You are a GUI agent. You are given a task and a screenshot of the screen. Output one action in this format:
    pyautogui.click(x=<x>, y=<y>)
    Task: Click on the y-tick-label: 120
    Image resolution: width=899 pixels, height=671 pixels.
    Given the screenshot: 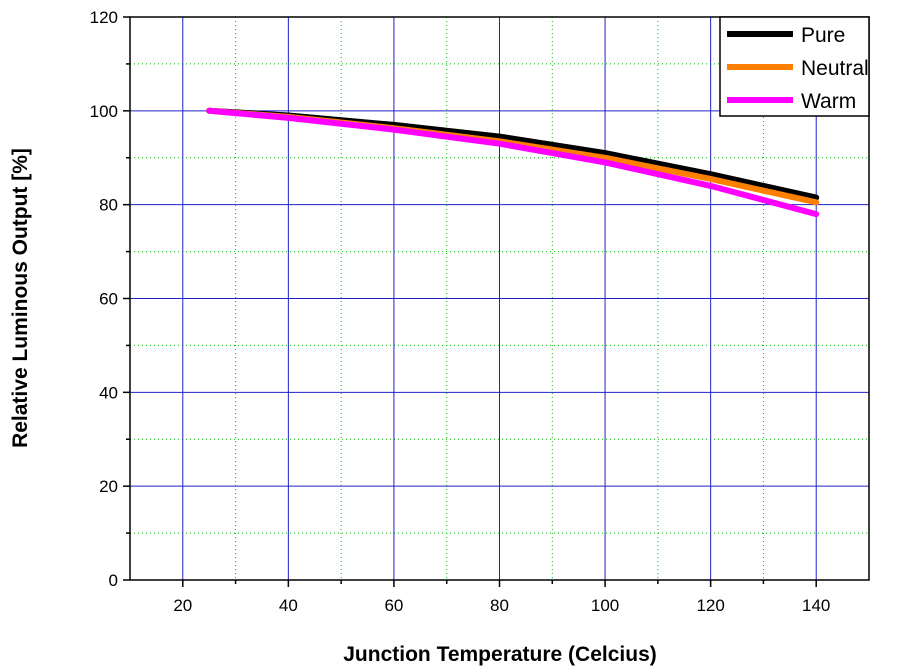 What is the action you would take?
    pyautogui.click(x=104, y=17)
    